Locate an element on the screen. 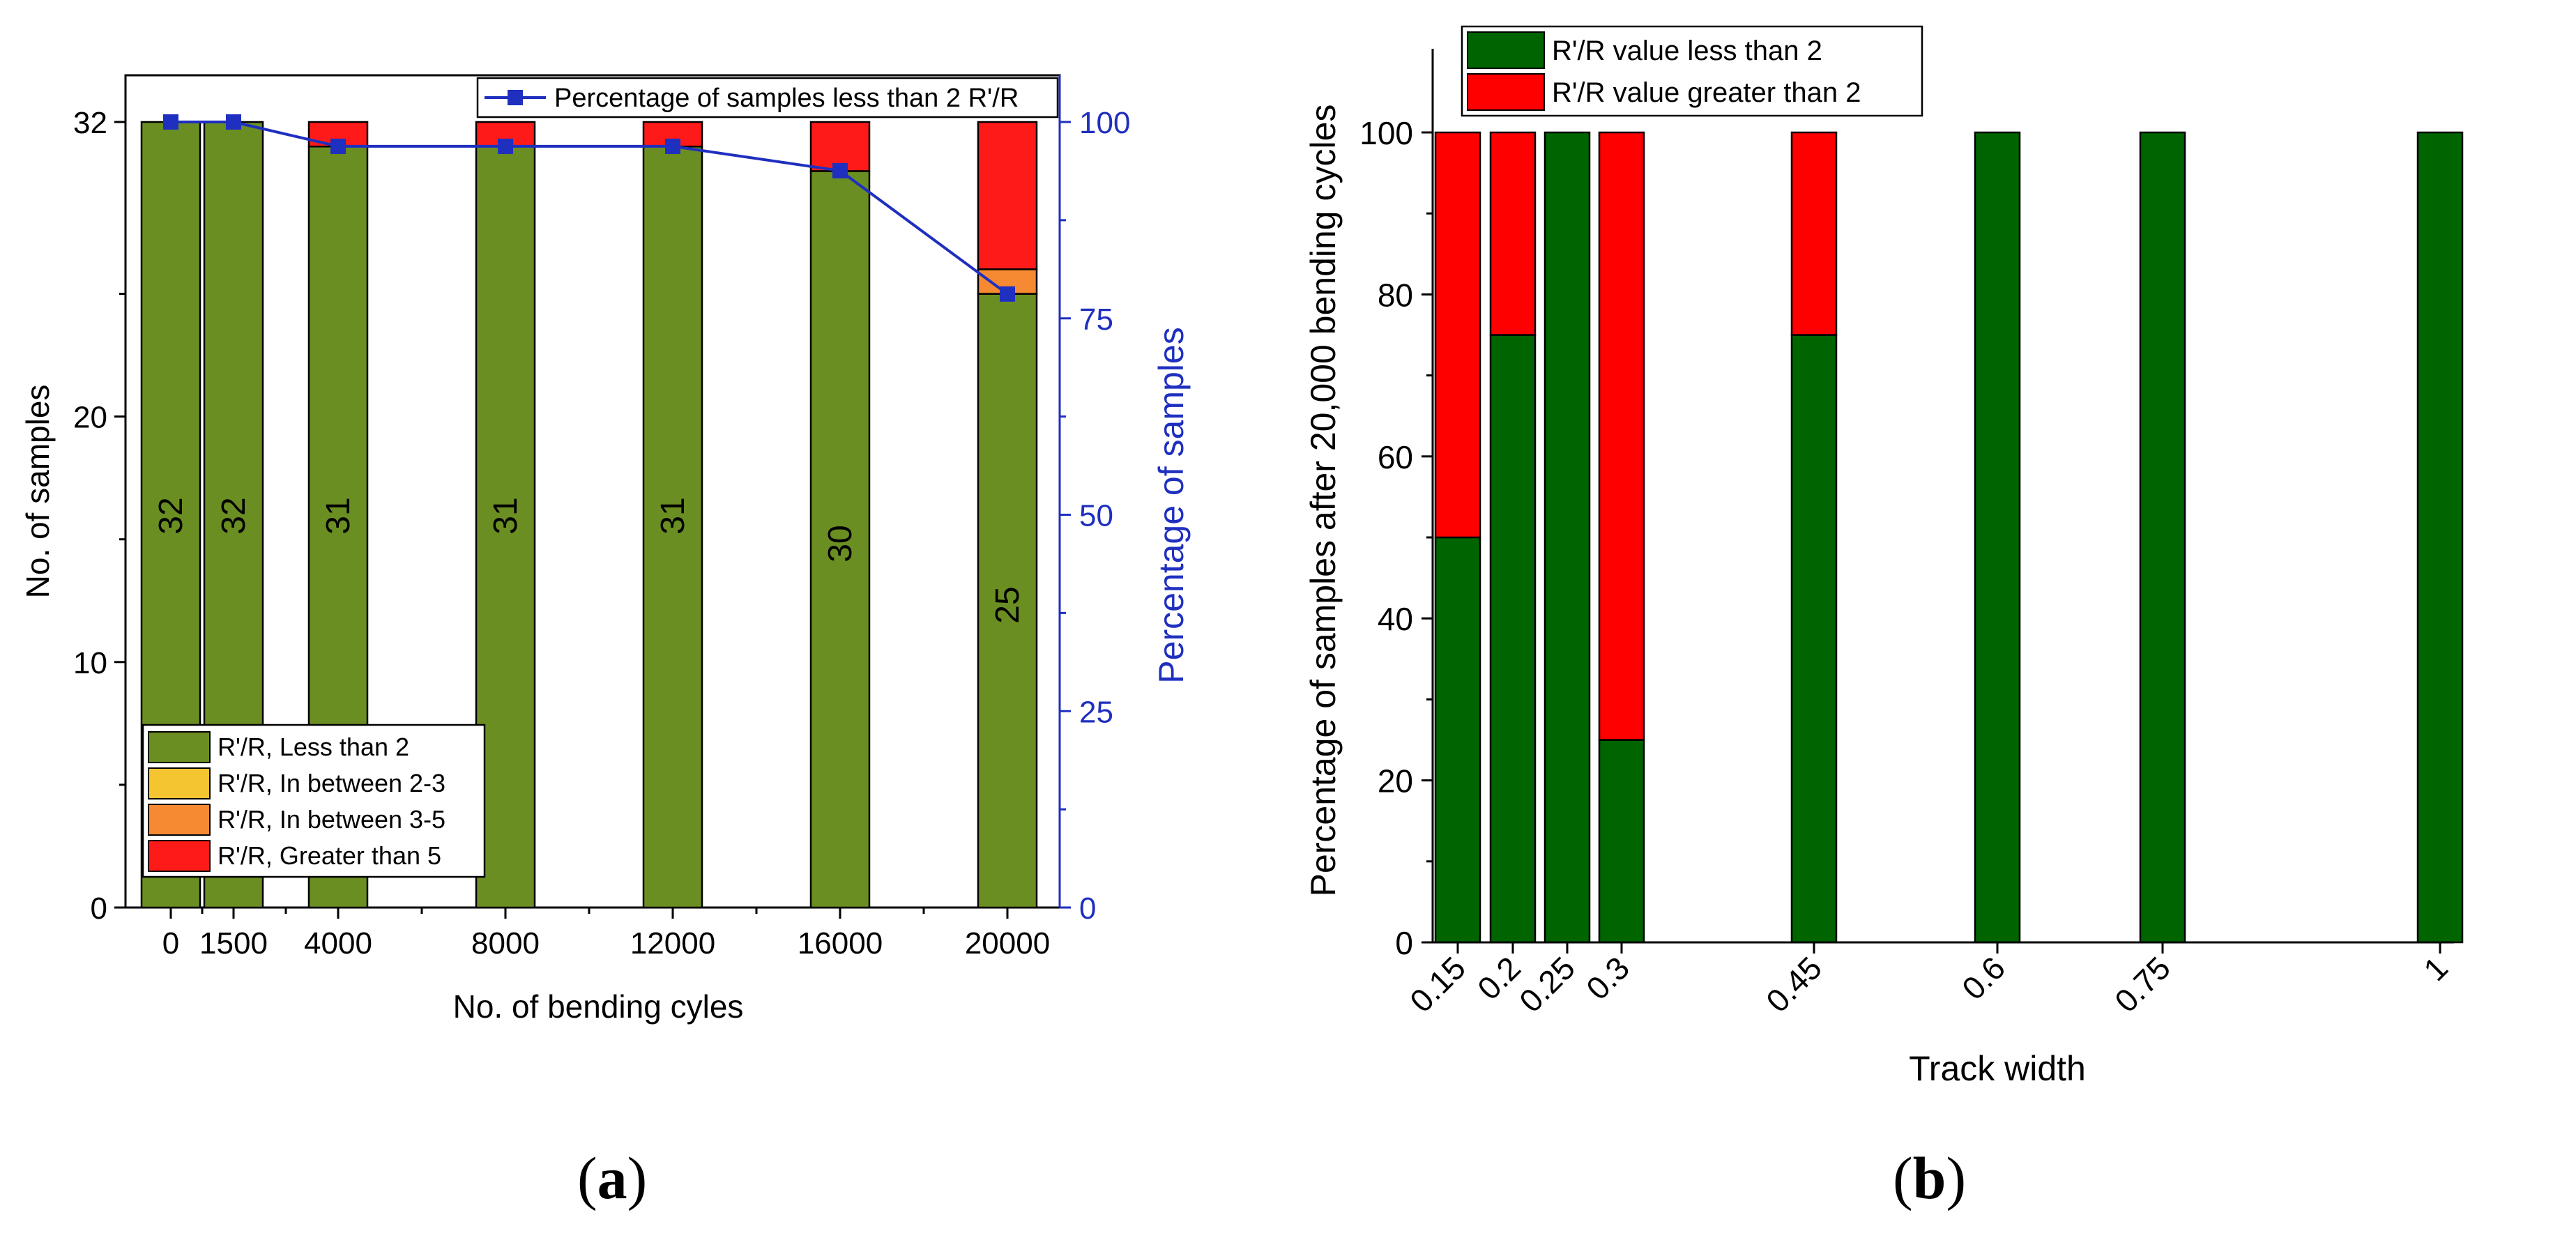 The height and width of the screenshot is (1240, 2576). line-legend-box is located at coordinates (768, 97).